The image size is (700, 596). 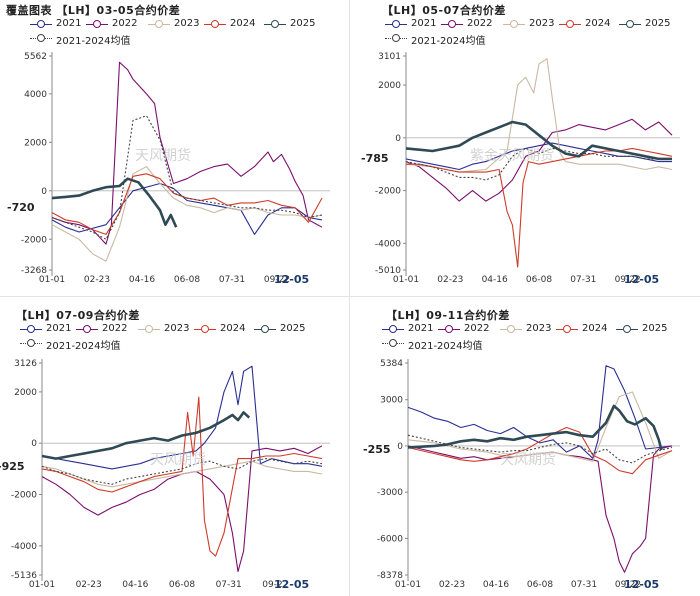 What do you see at coordinates (389, 57) in the screenshot?
I see `y-tick-label: 3101` at bounding box center [389, 57].